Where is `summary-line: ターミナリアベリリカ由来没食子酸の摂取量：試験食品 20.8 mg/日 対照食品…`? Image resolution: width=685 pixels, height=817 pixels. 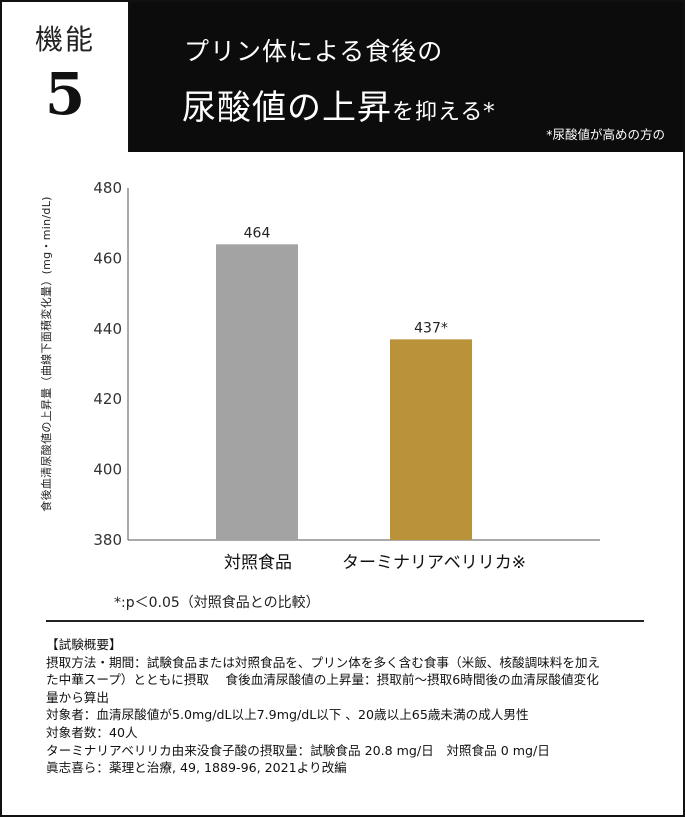
summary-line: ターミナリアベリリカ由来没食子酸の摂取量：試験食品 20.8 mg/日 対照食品… is located at coordinates (298, 750).